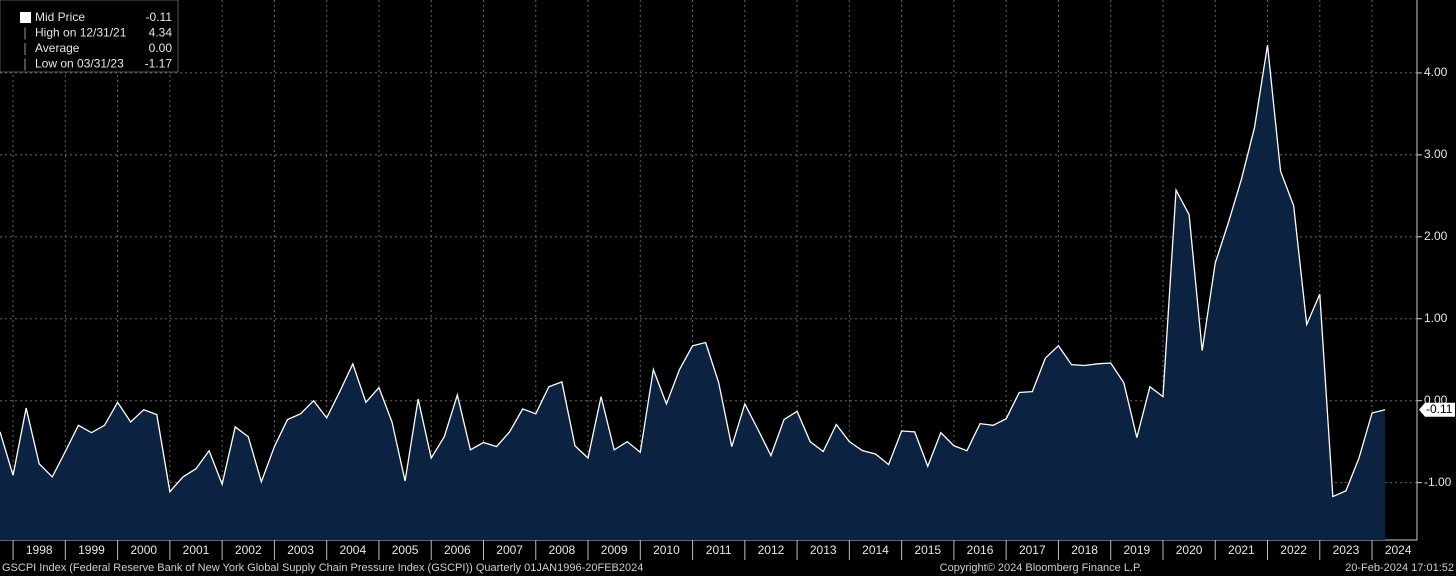  I want to click on legend-label: Low on 03/31/23, so click(79, 64).